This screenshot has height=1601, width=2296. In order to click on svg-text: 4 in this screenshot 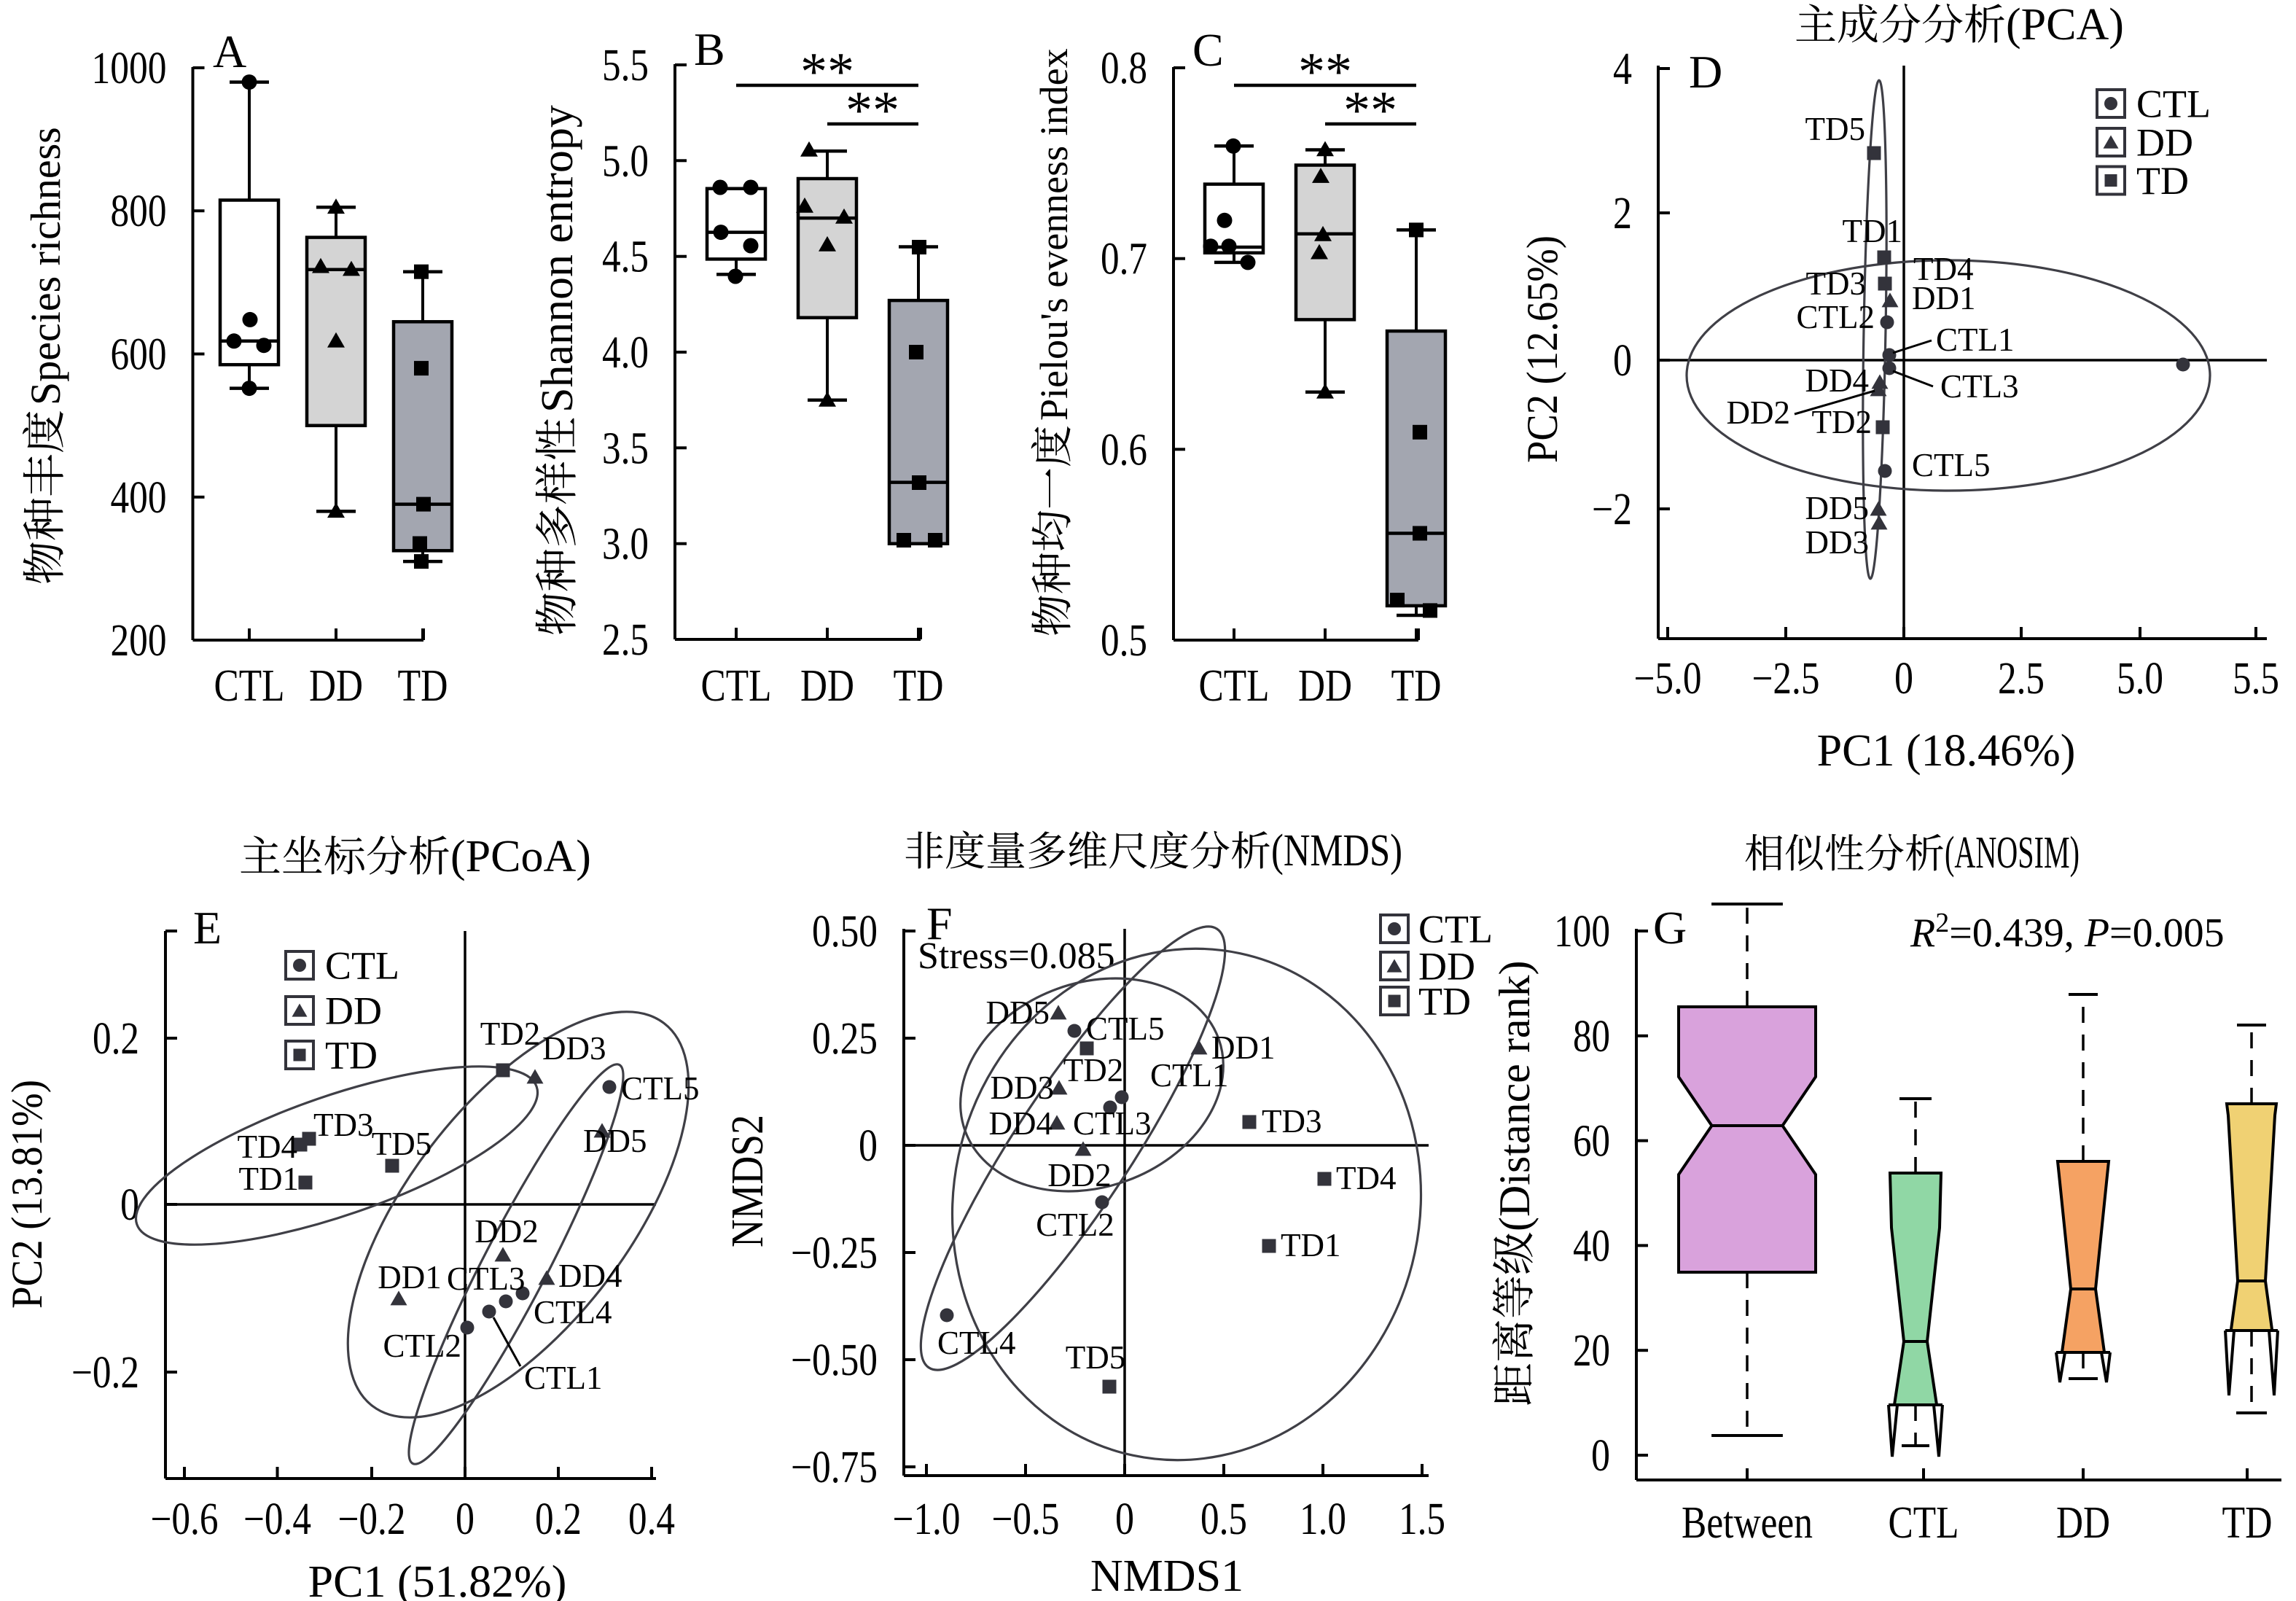, I will do `click(1623, 69)`.